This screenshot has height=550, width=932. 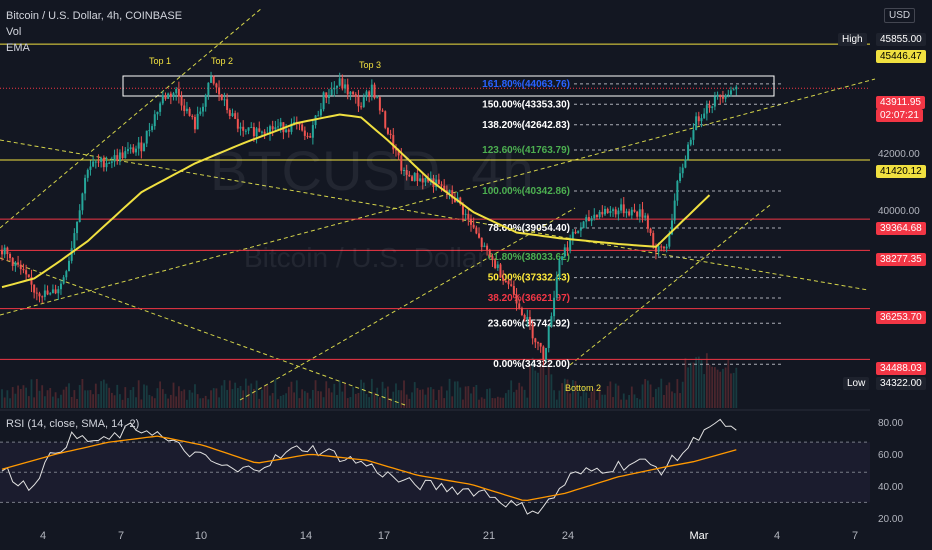 What do you see at coordinates (14, 32) in the screenshot?
I see `volume-indicator-label: Vol` at bounding box center [14, 32].